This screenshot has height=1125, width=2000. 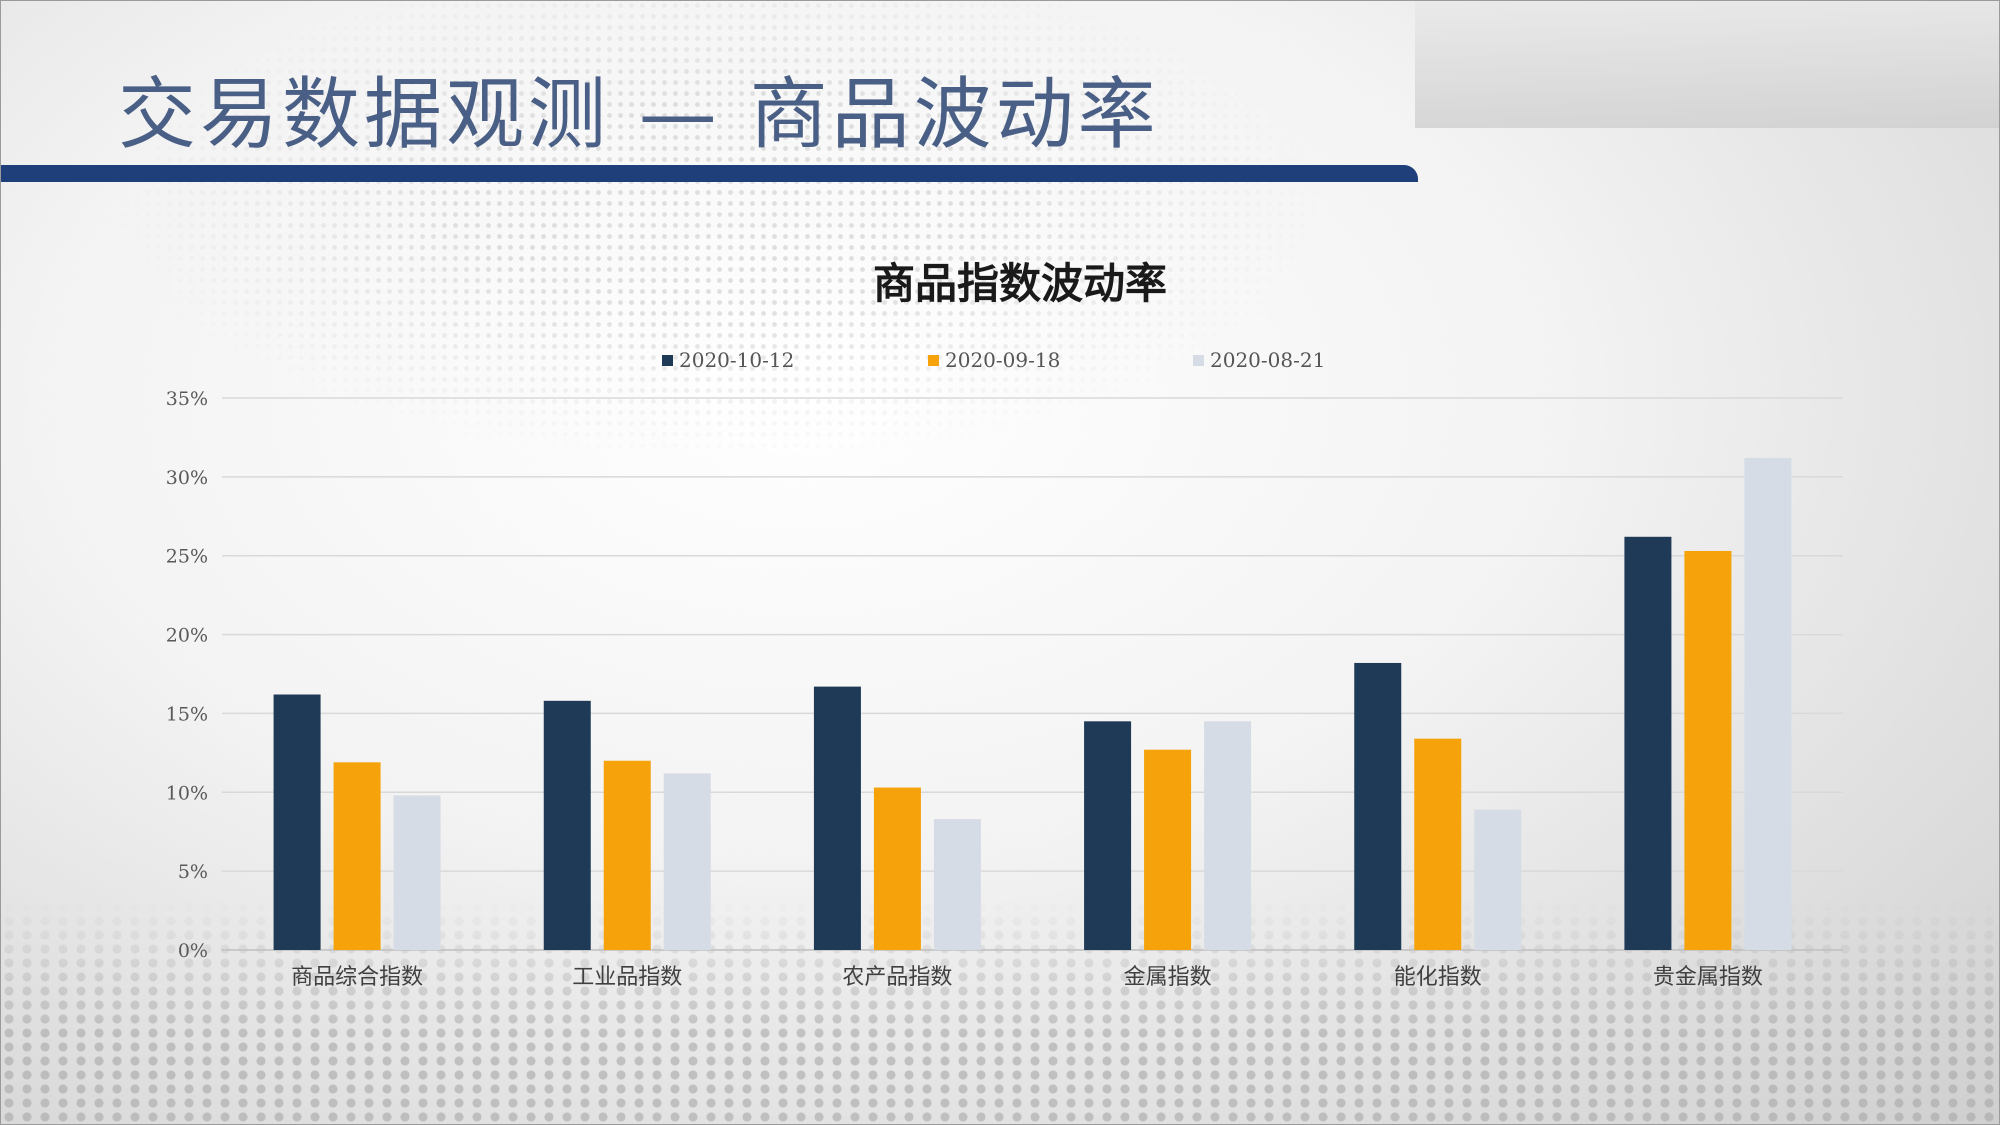 I want to click on legend-label: 2020-08-21, so click(x=1268, y=360).